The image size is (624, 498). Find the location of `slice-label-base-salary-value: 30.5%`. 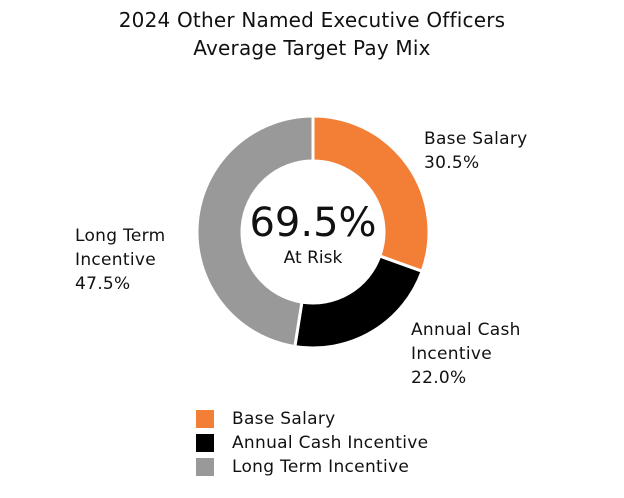

slice-label-base-salary-value: 30.5% is located at coordinates (452, 163).